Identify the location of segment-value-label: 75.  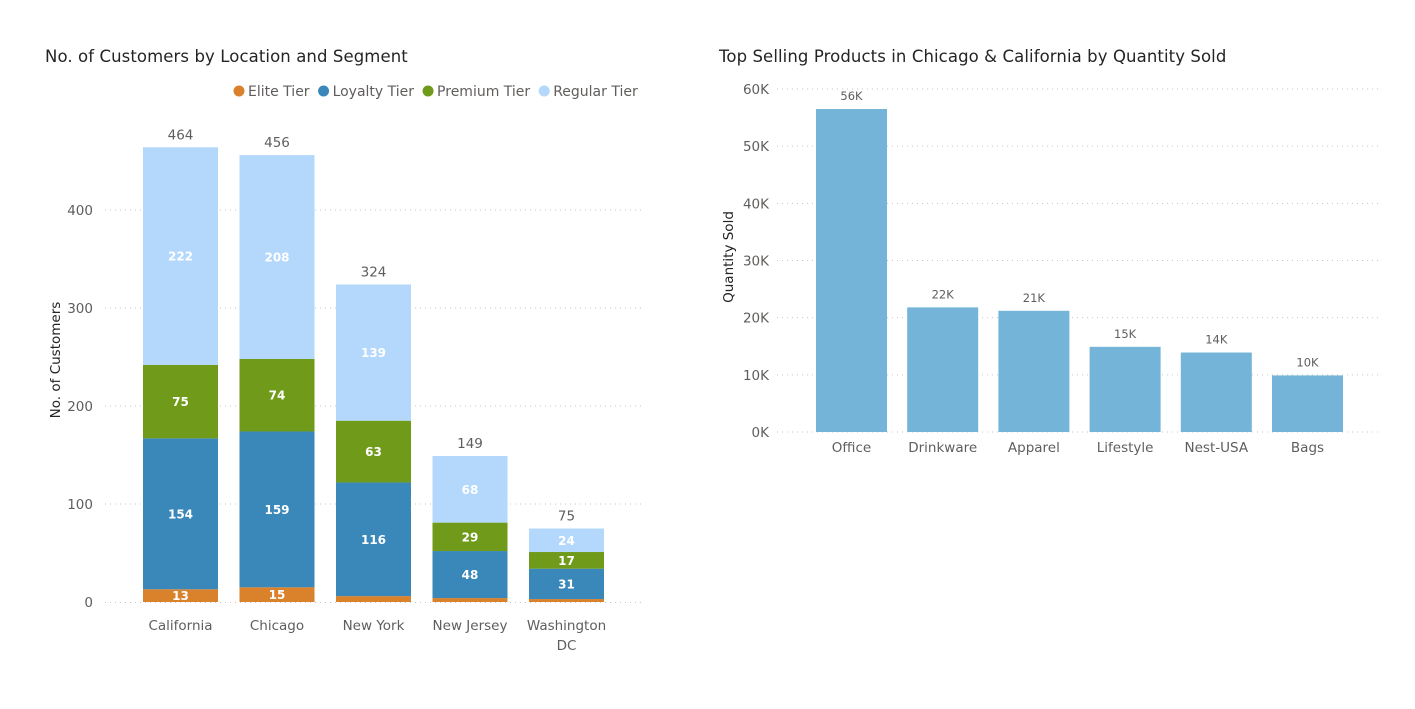
(180, 402).